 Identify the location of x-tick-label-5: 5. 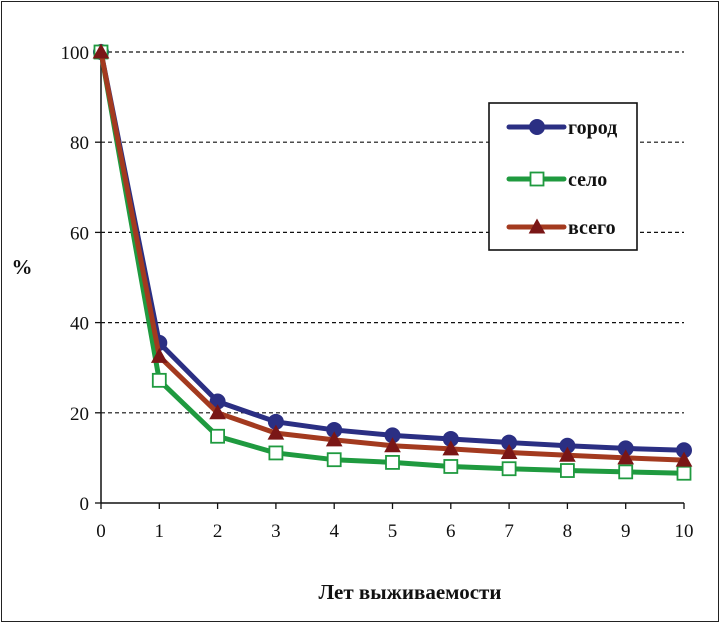
(393, 531).